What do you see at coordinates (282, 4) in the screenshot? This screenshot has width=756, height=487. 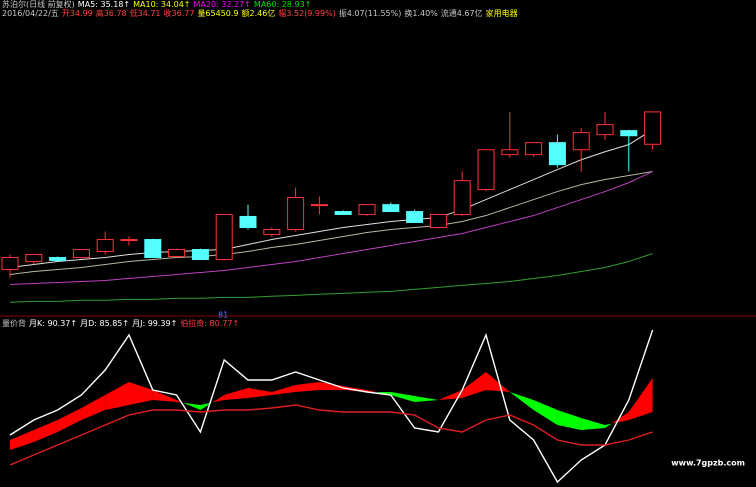 I see `header-item: MA60: 28.93↑` at bounding box center [282, 4].